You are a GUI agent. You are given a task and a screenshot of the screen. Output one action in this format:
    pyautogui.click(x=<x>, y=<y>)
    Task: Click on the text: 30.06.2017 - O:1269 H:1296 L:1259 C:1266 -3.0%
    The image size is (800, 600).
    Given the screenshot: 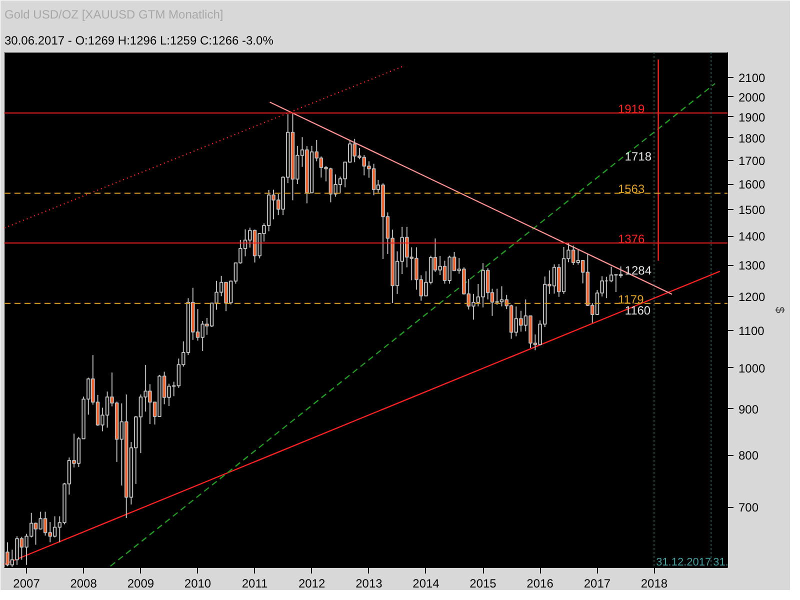 What is the action you would take?
    pyautogui.click(x=139, y=41)
    